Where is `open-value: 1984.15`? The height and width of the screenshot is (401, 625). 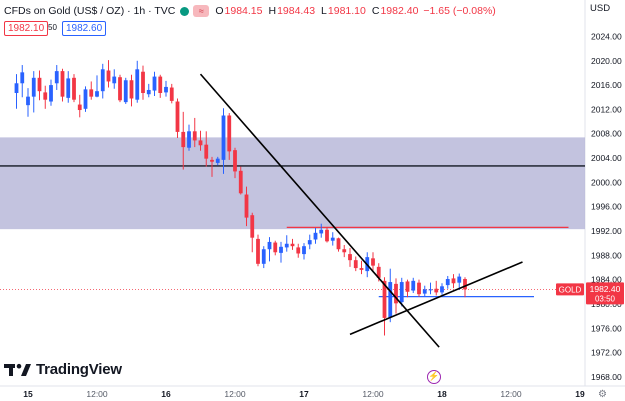
open-value: 1984.15 is located at coordinates (243, 11).